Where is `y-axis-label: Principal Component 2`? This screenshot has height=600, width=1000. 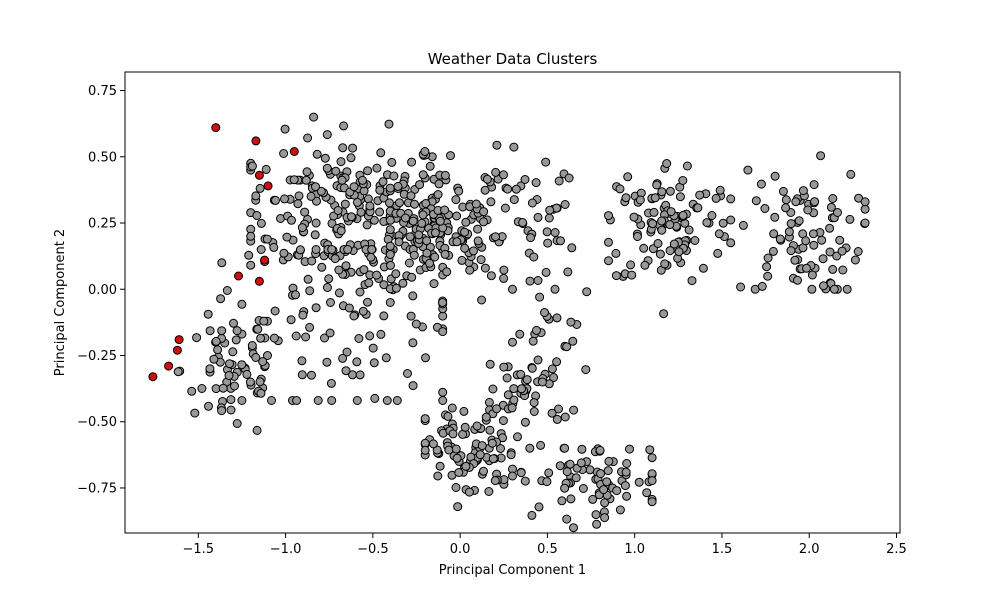
y-axis-label: Principal Component 2 is located at coordinates (60, 302).